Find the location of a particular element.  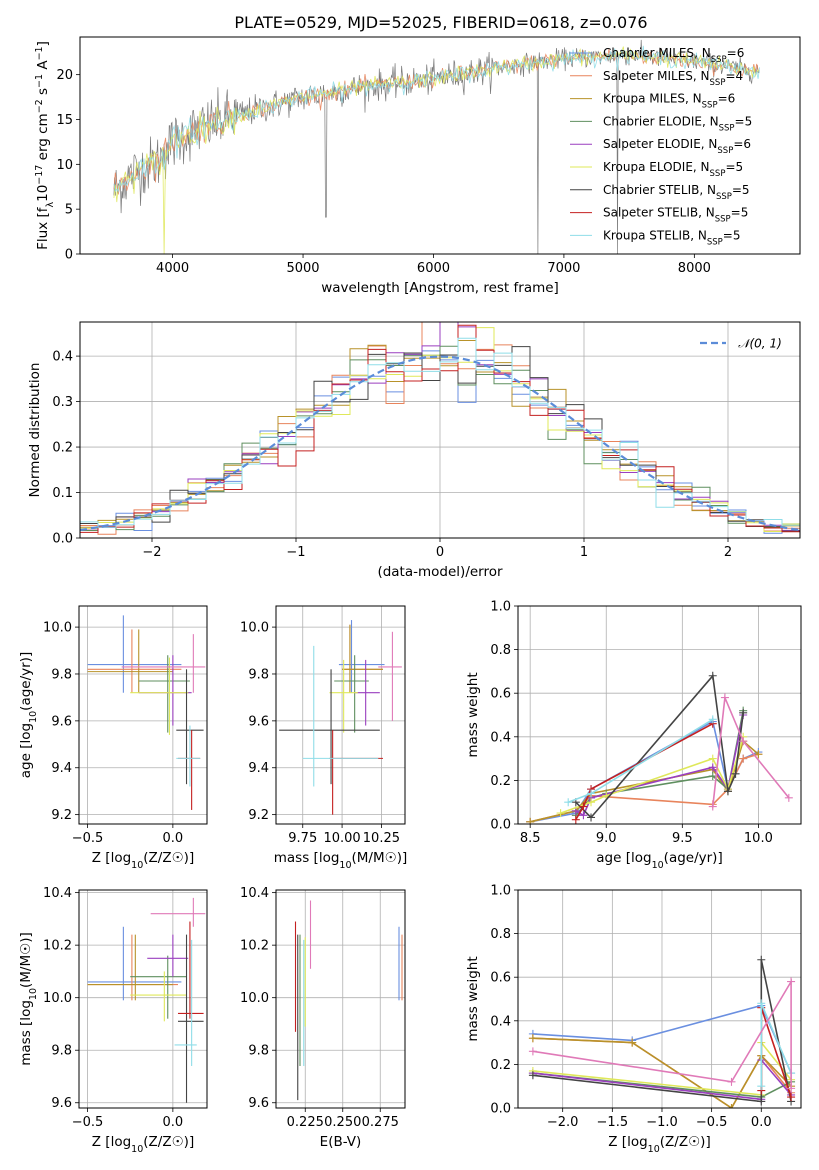

y-tick-label: 0.3 is located at coordinates (62, 402).